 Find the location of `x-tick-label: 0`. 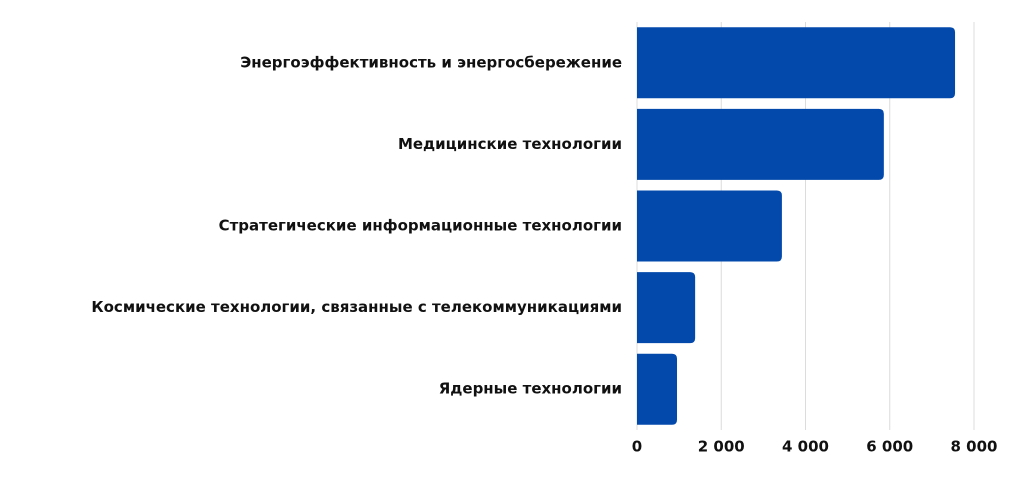

x-tick-label: 0 is located at coordinates (637, 447).